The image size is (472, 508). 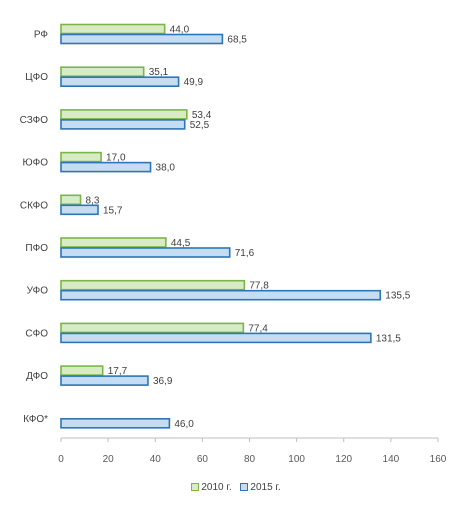 I want to click on bar-2010г-3, so click(x=81, y=157).